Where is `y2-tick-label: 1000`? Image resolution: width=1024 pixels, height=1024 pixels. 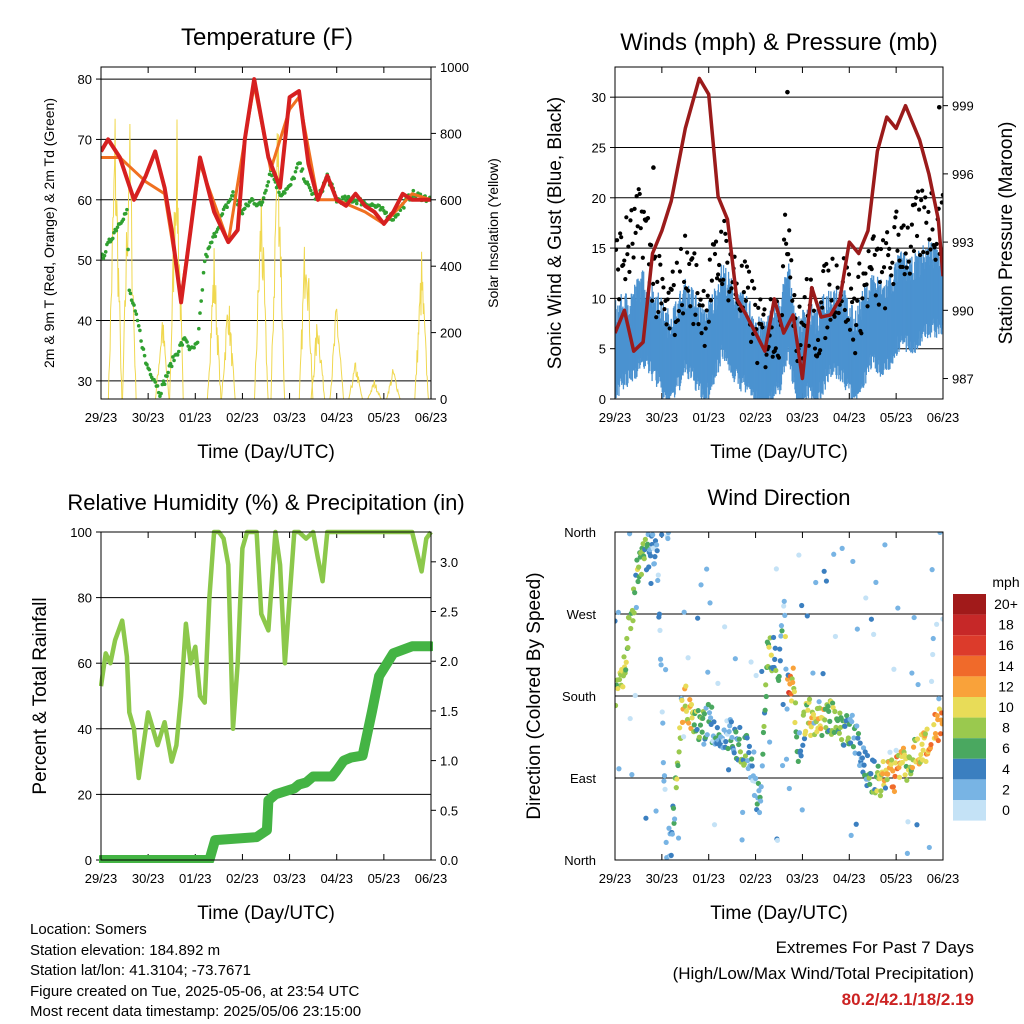 y2-tick-label: 1000 is located at coordinates (454, 67).